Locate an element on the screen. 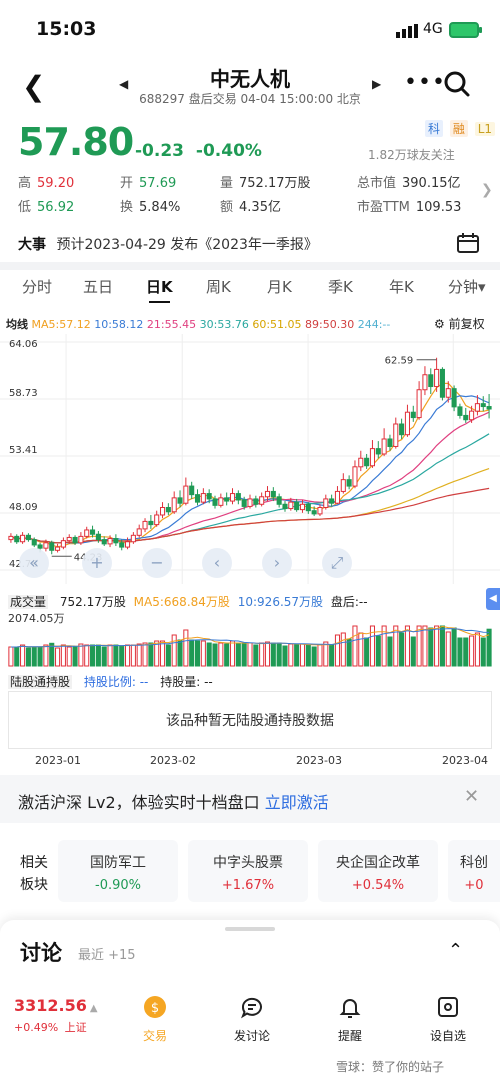 This screenshot has width=500, height=1082. sector-name: 科创 is located at coordinates (474, 863).